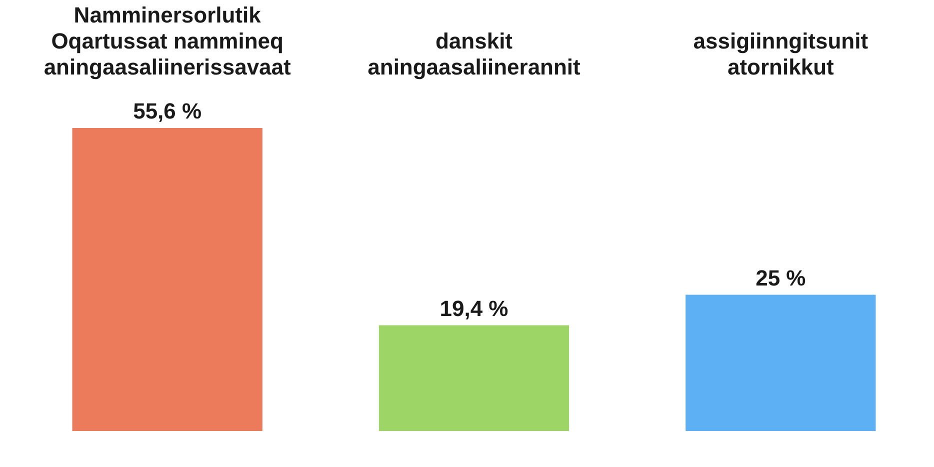 The height and width of the screenshot is (467, 934). I want to click on x-tick-label: Namminersorlutik Oqartussat nammineq aningaasaliinerissavaat, so click(168, 41).